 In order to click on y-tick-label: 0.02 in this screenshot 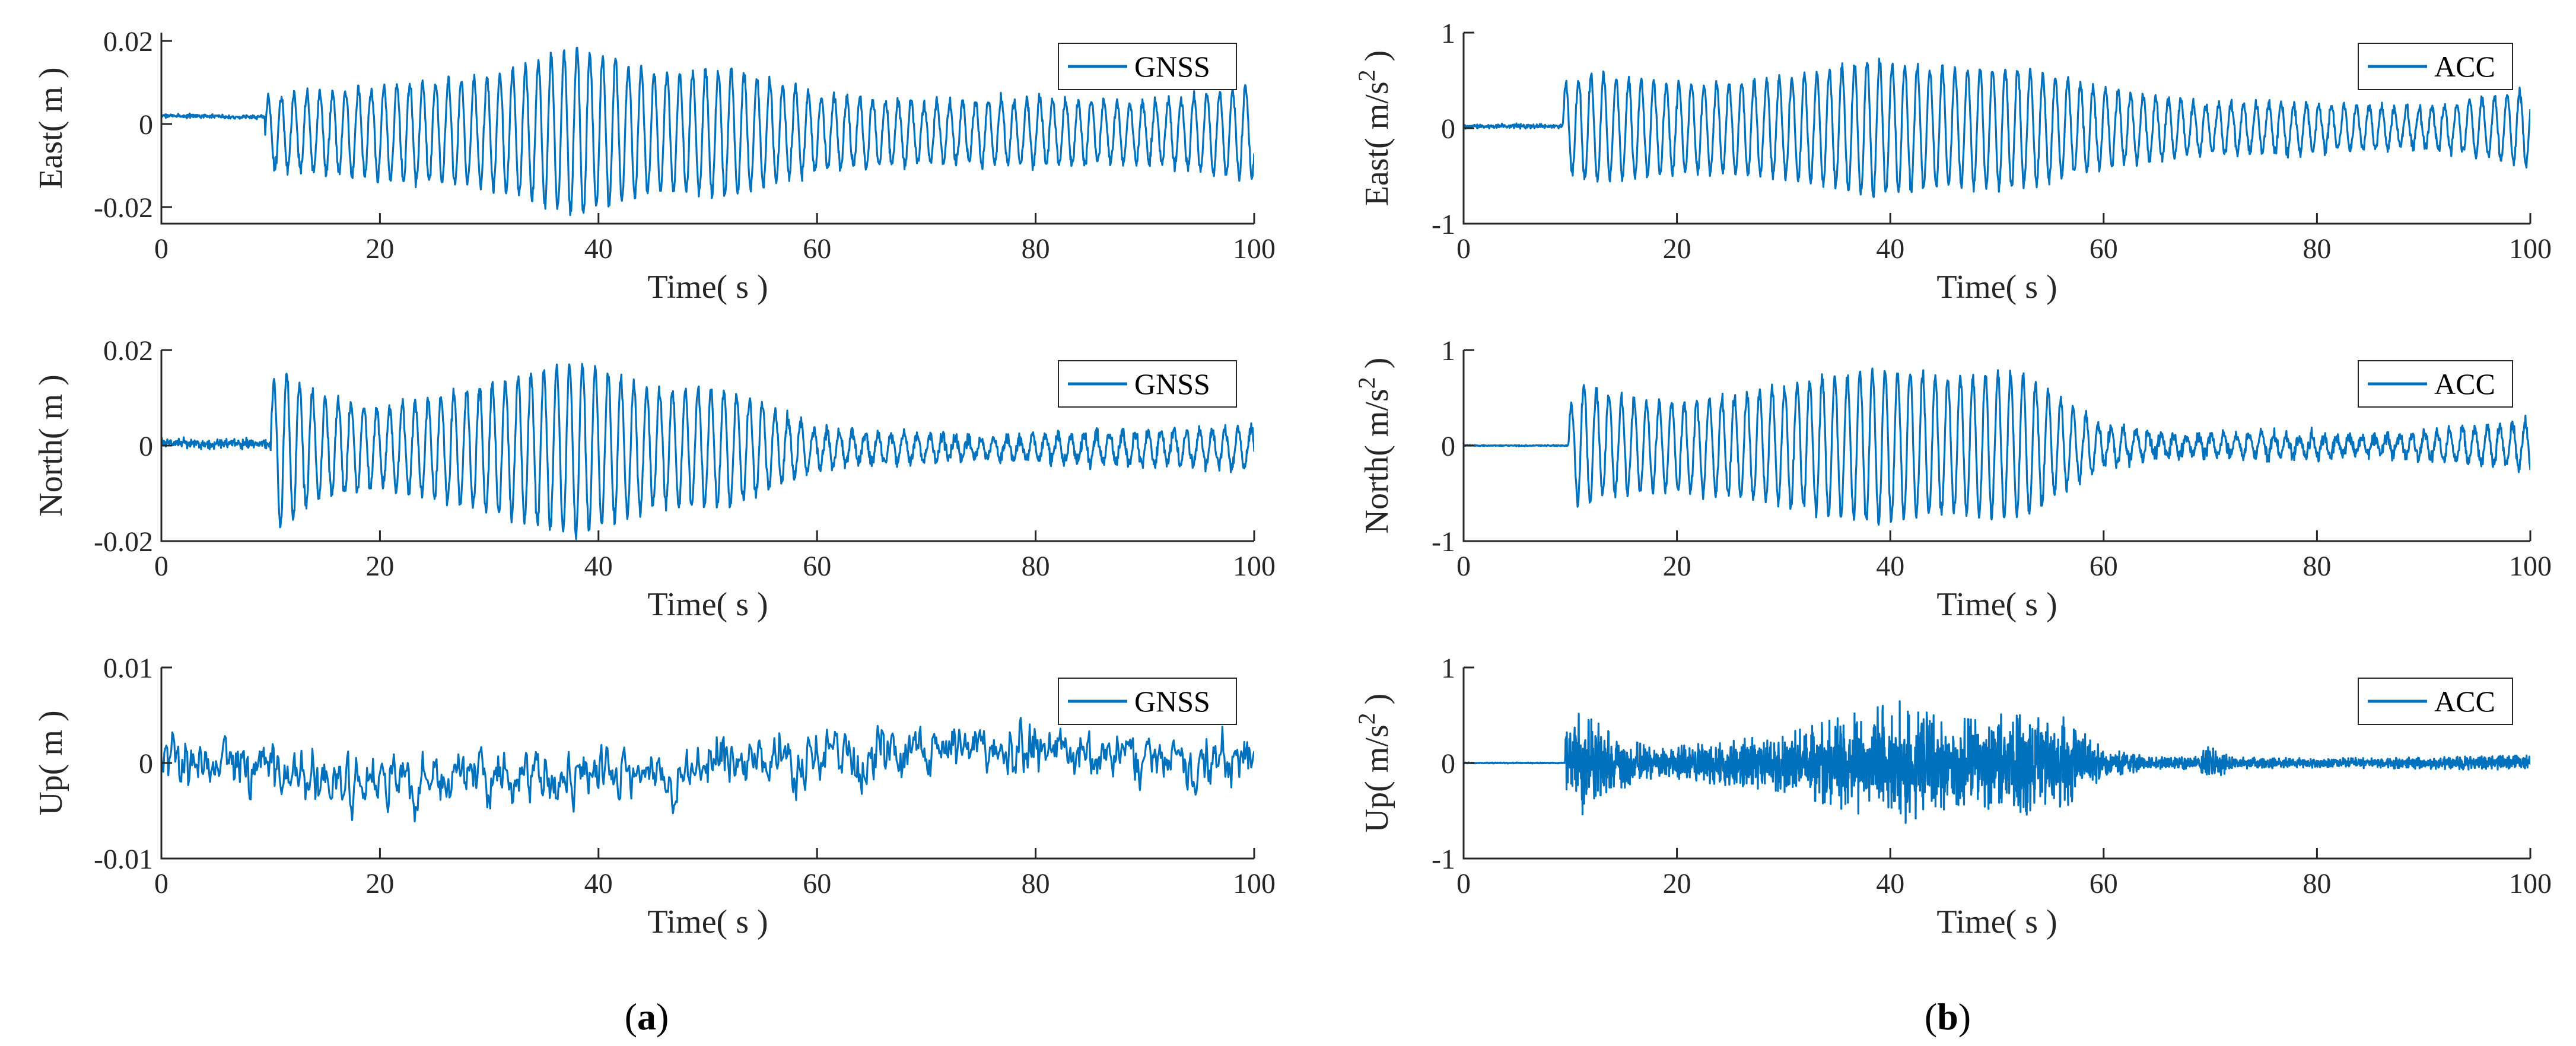, I will do `click(128, 42)`.